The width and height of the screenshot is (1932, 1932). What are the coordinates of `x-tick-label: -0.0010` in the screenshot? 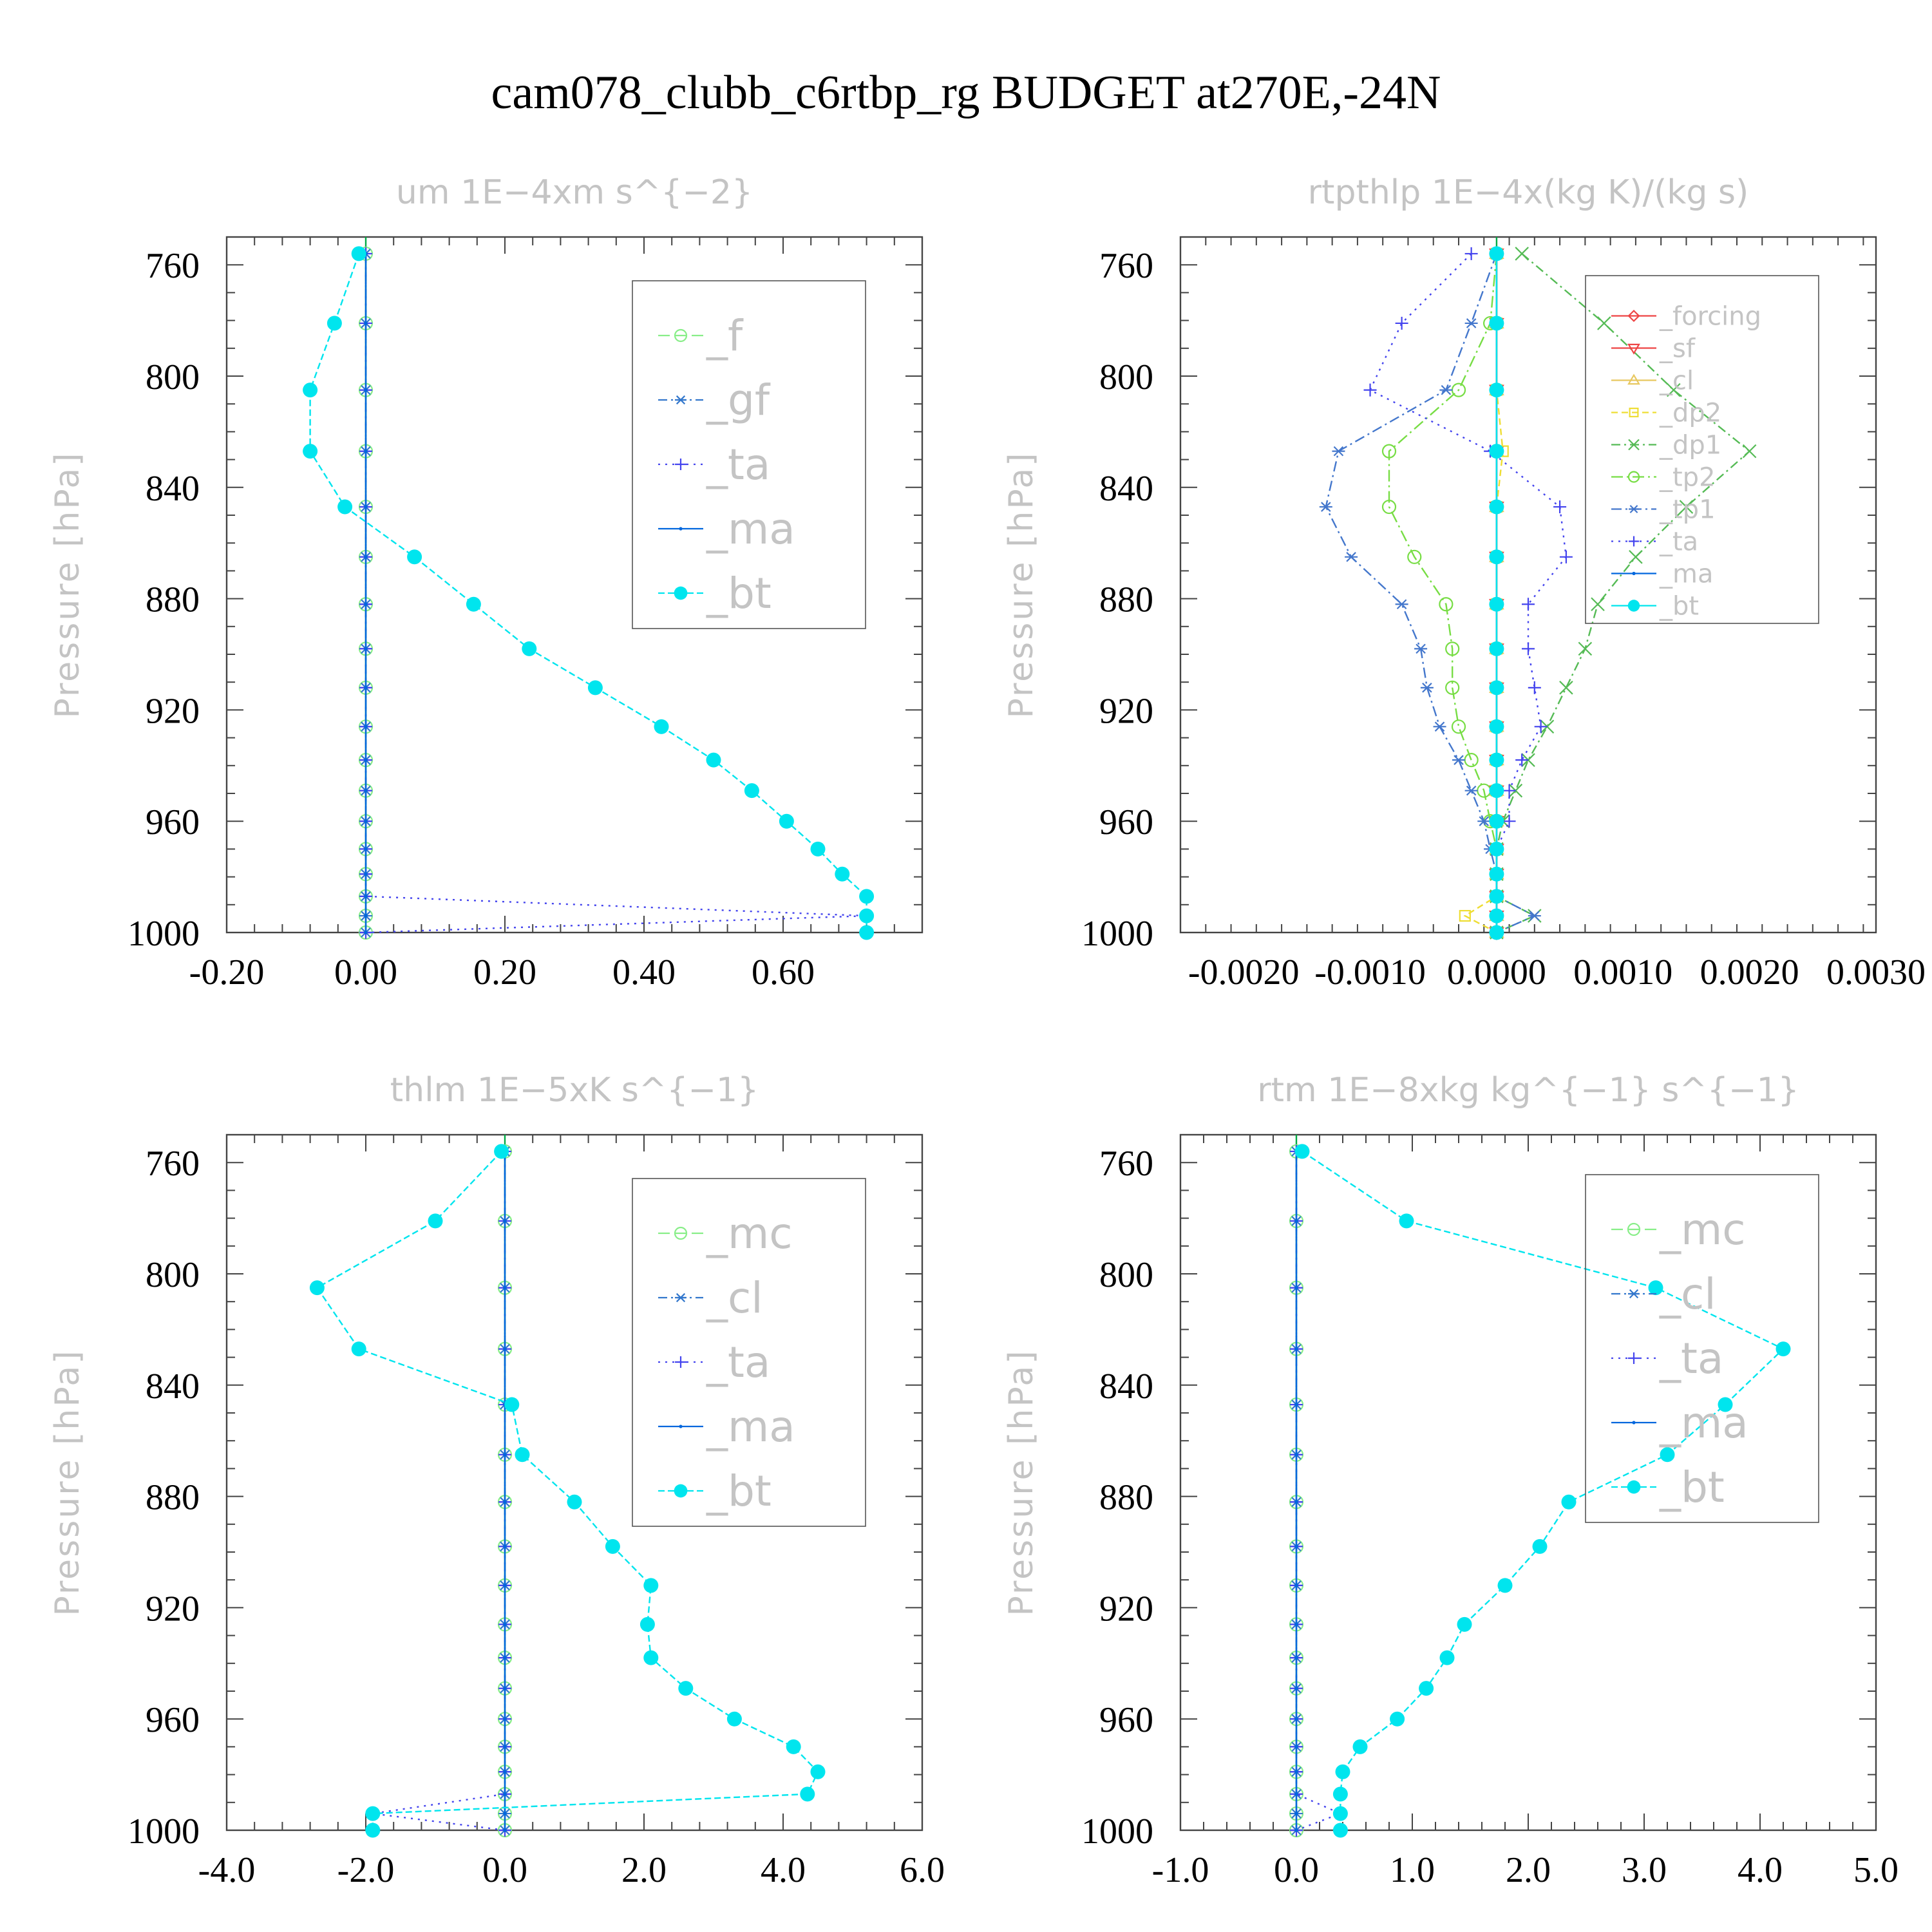 It's located at (1370, 972).